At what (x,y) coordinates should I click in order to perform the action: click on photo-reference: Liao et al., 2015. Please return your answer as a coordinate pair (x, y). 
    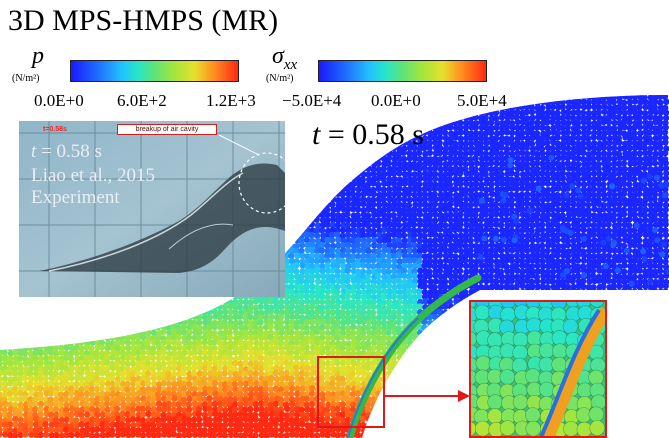
    Looking at the image, I should click on (93, 175).